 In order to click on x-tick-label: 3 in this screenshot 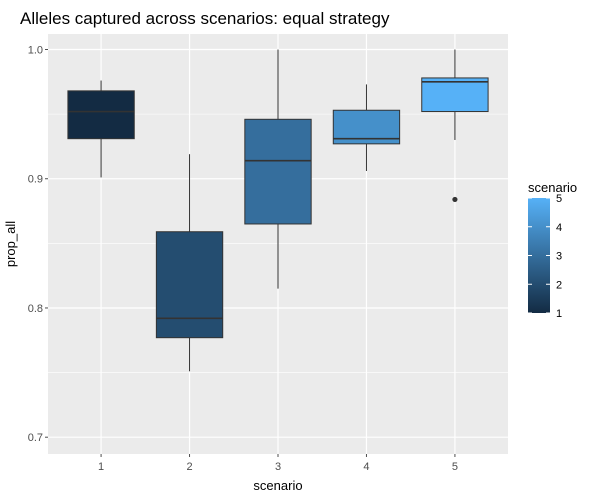, I will do `click(278, 467)`.